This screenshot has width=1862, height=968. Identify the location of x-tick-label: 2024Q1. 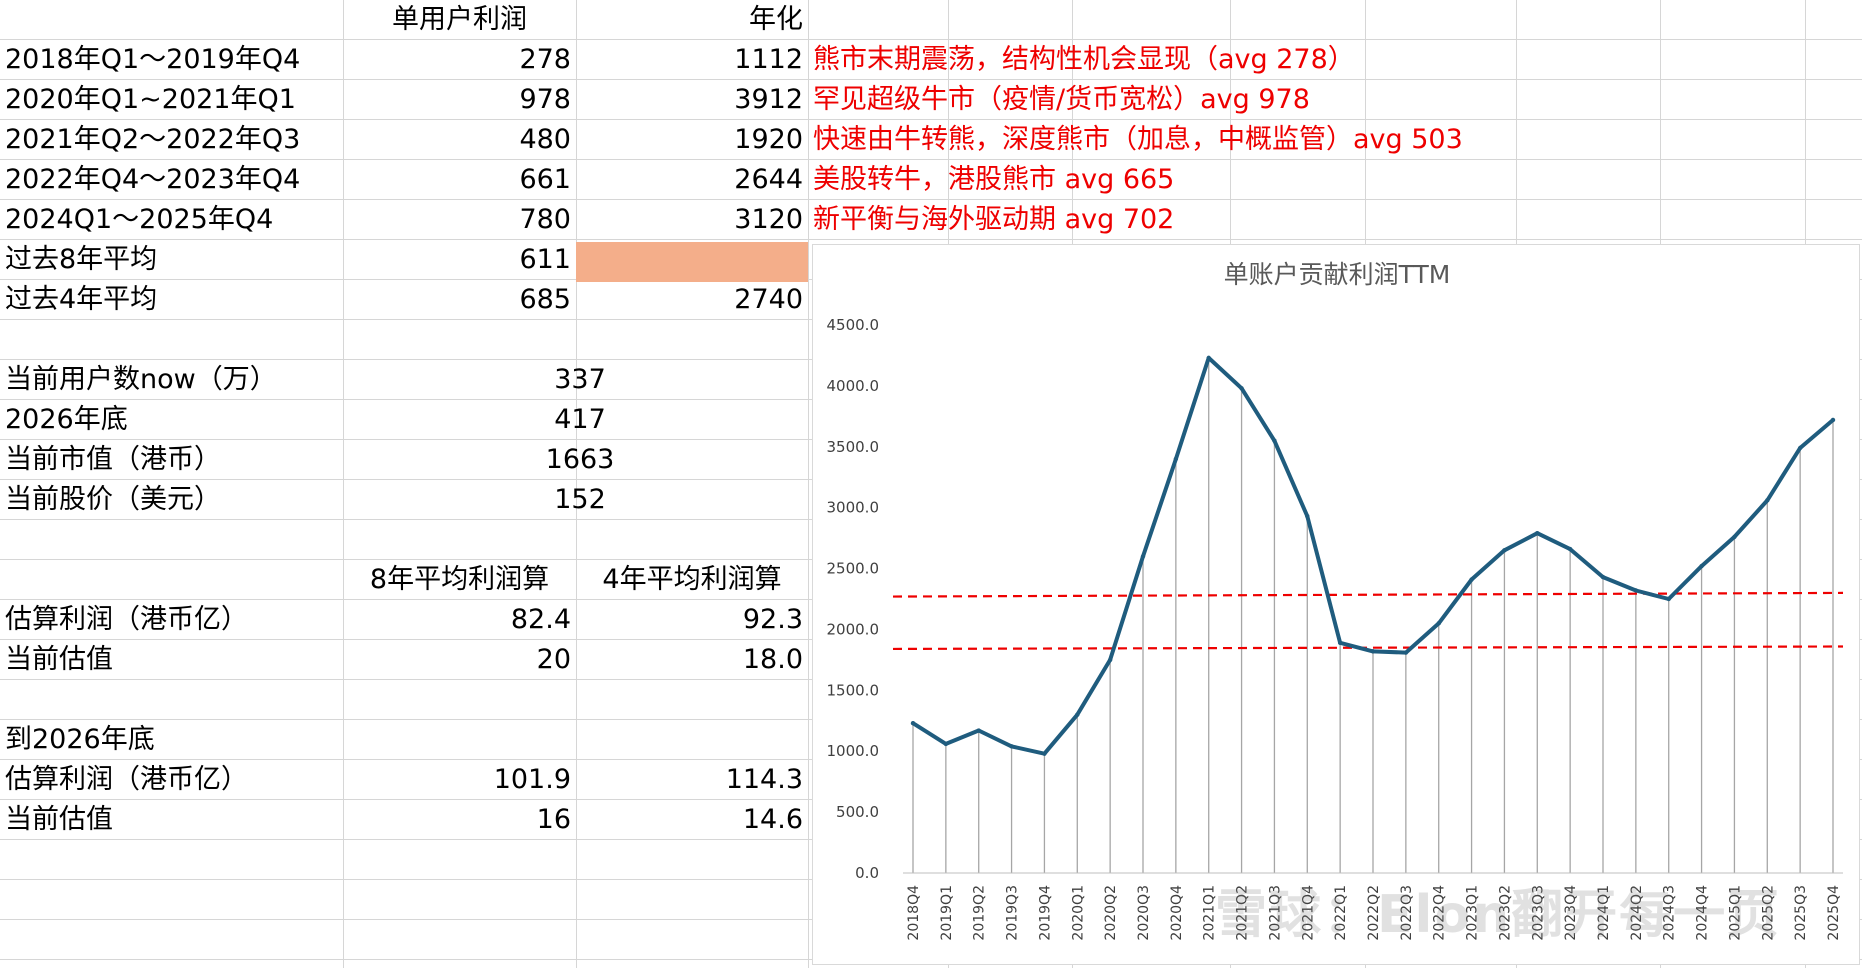
(1604, 913).